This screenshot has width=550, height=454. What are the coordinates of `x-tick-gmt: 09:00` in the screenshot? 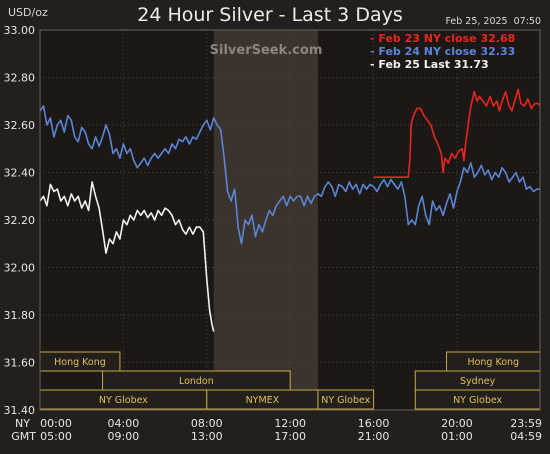 It's located at (124, 436).